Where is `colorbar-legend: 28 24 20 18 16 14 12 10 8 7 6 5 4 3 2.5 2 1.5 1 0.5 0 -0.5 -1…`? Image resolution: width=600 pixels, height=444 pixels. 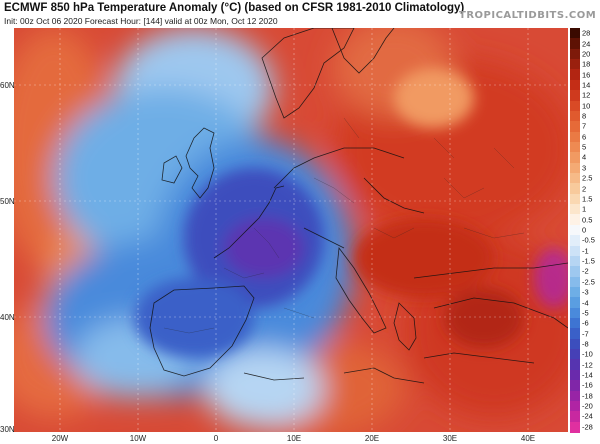
colorbar-legend: 28 24 20 18 16 14 12 10 8 7 6 5 4 3 2.5 2 1.5 1 0.5 0 -0.5 -1… is located at coordinates (585, 230).